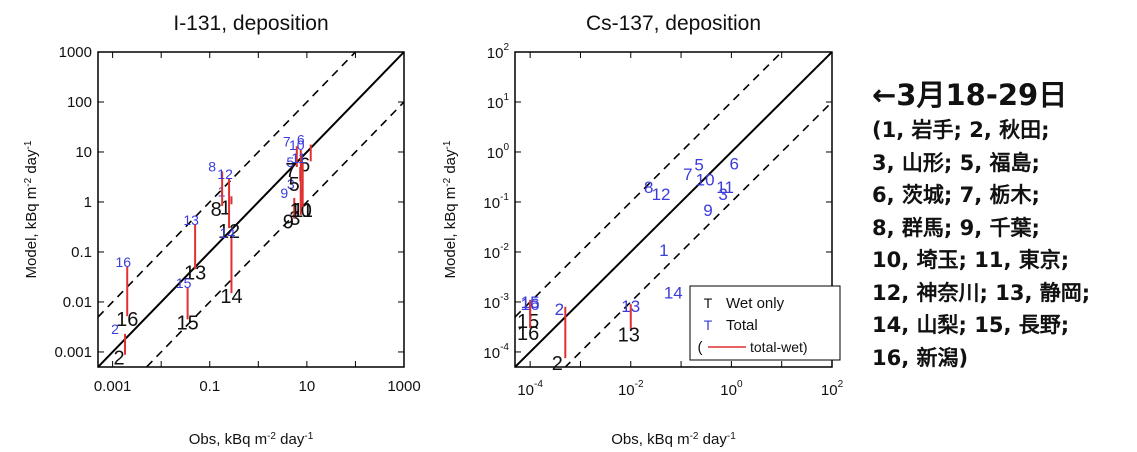  Describe the element at coordinates (734, 163) in the screenshot. I see `total-point-label: 6` at that location.